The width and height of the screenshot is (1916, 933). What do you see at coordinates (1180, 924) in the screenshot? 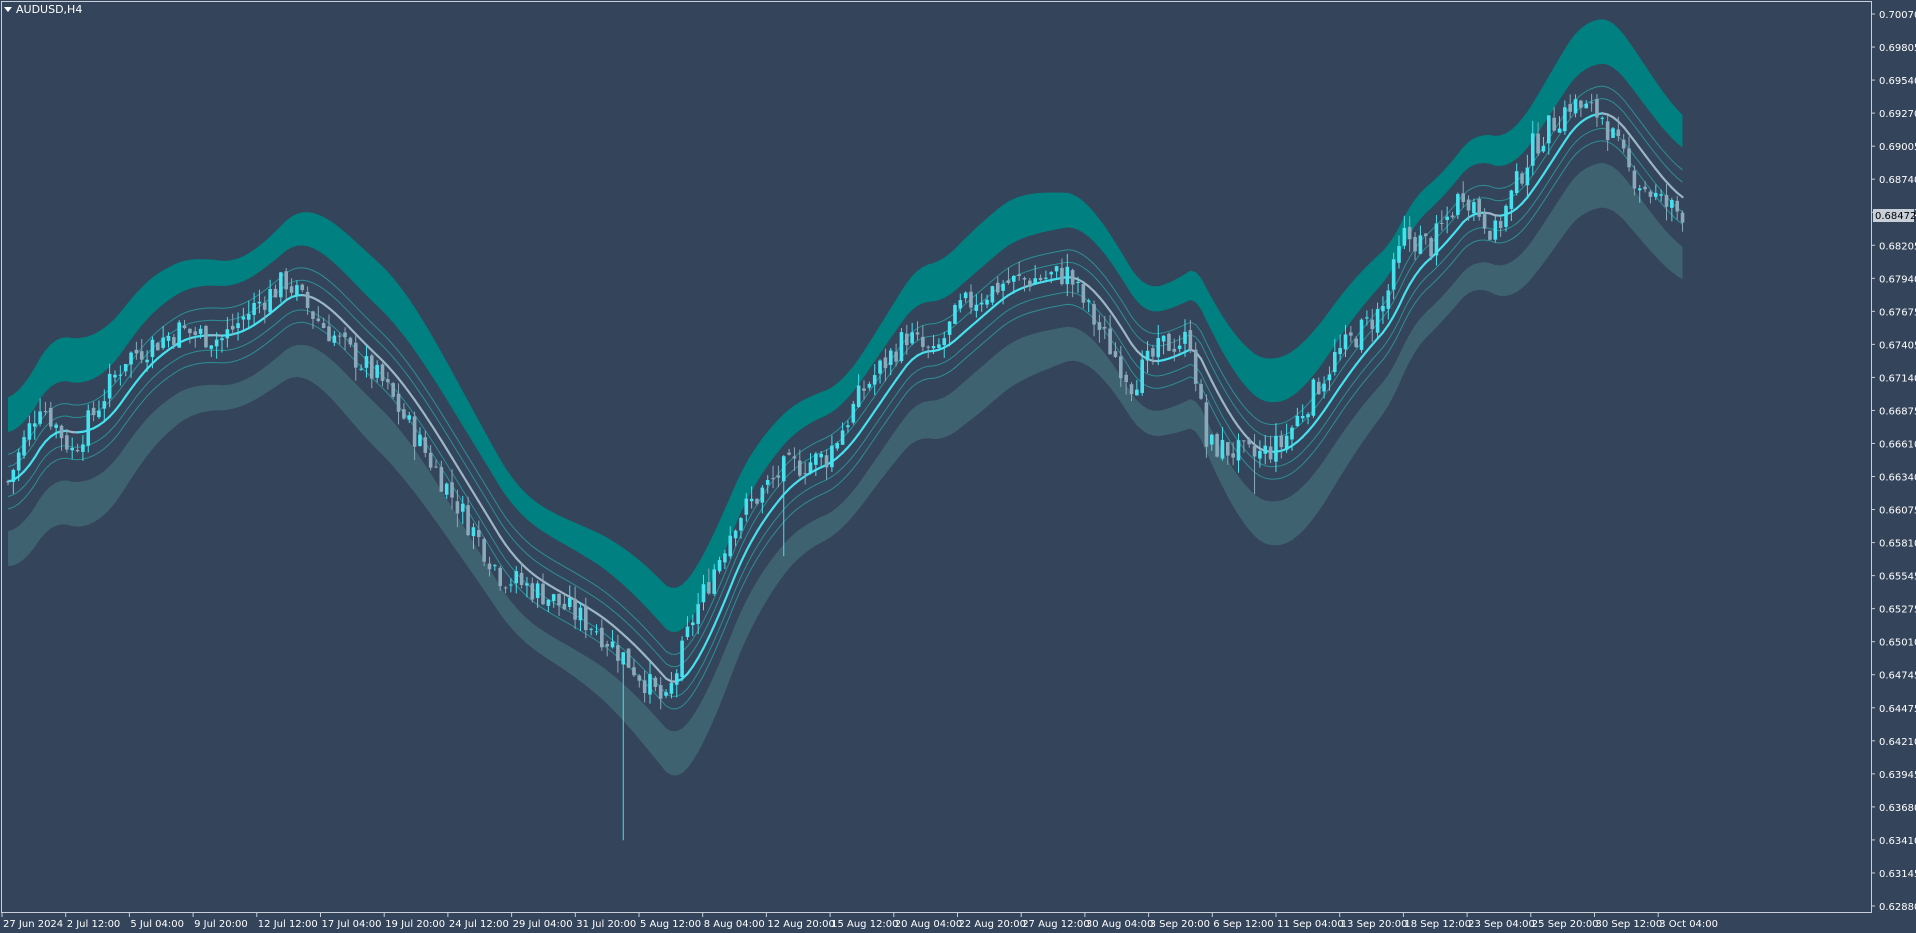
I see `time-tick-label: 3 Sep 20:00` at bounding box center [1180, 924].